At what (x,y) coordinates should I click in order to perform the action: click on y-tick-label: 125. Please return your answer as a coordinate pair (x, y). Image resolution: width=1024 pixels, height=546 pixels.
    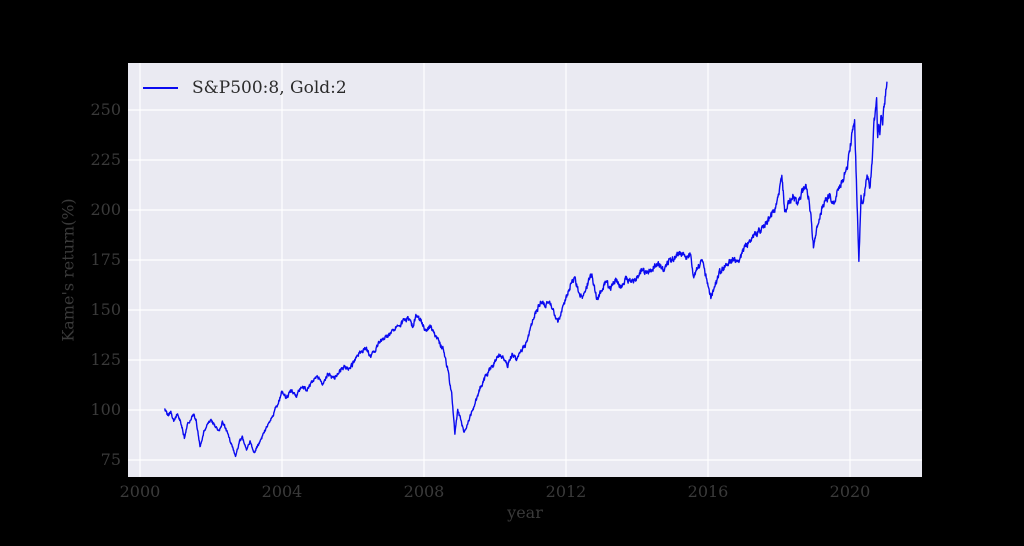
    Looking at the image, I should click on (105, 359).